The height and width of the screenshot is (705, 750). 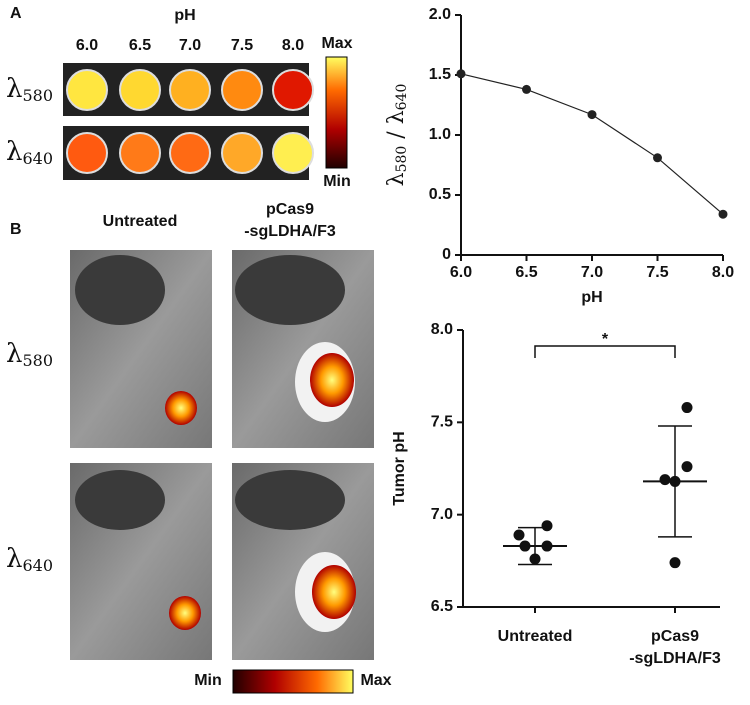 I want to click on panel-label: A, so click(x=16, y=13).